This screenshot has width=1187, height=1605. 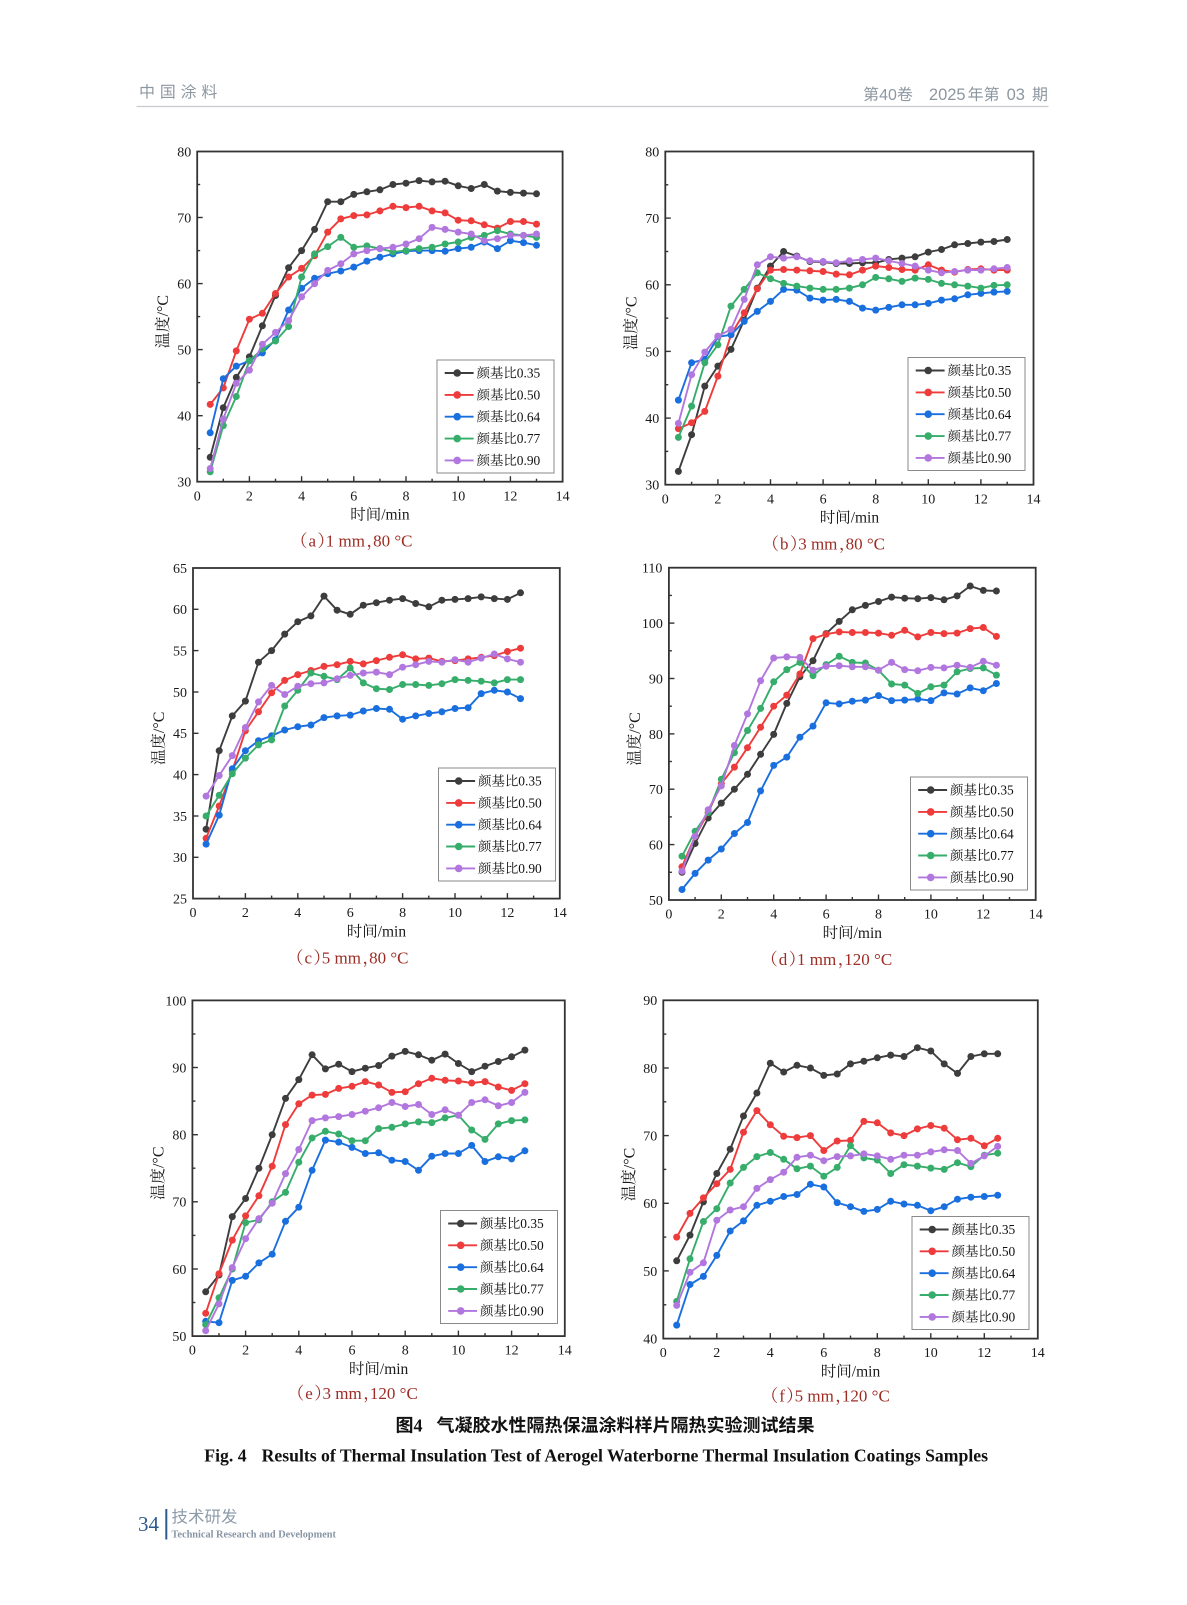 I want to click on svg-text: 4, so click(x=770, y=1353).